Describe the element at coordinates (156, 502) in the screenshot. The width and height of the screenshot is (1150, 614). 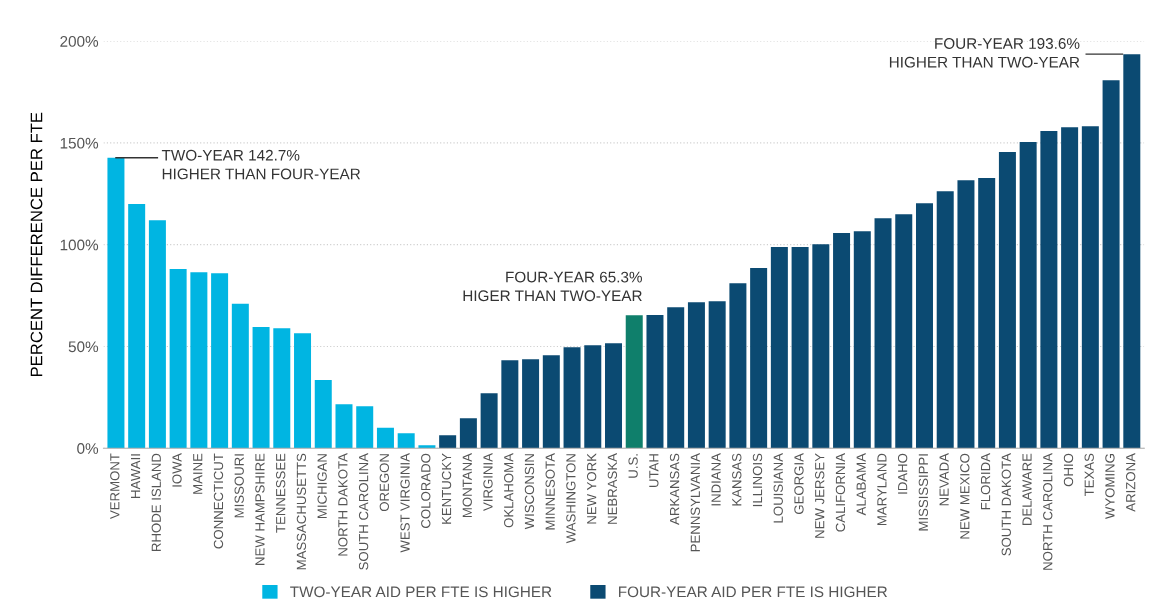
I see `x-tick-label: RHODE ISLAND` at that location.